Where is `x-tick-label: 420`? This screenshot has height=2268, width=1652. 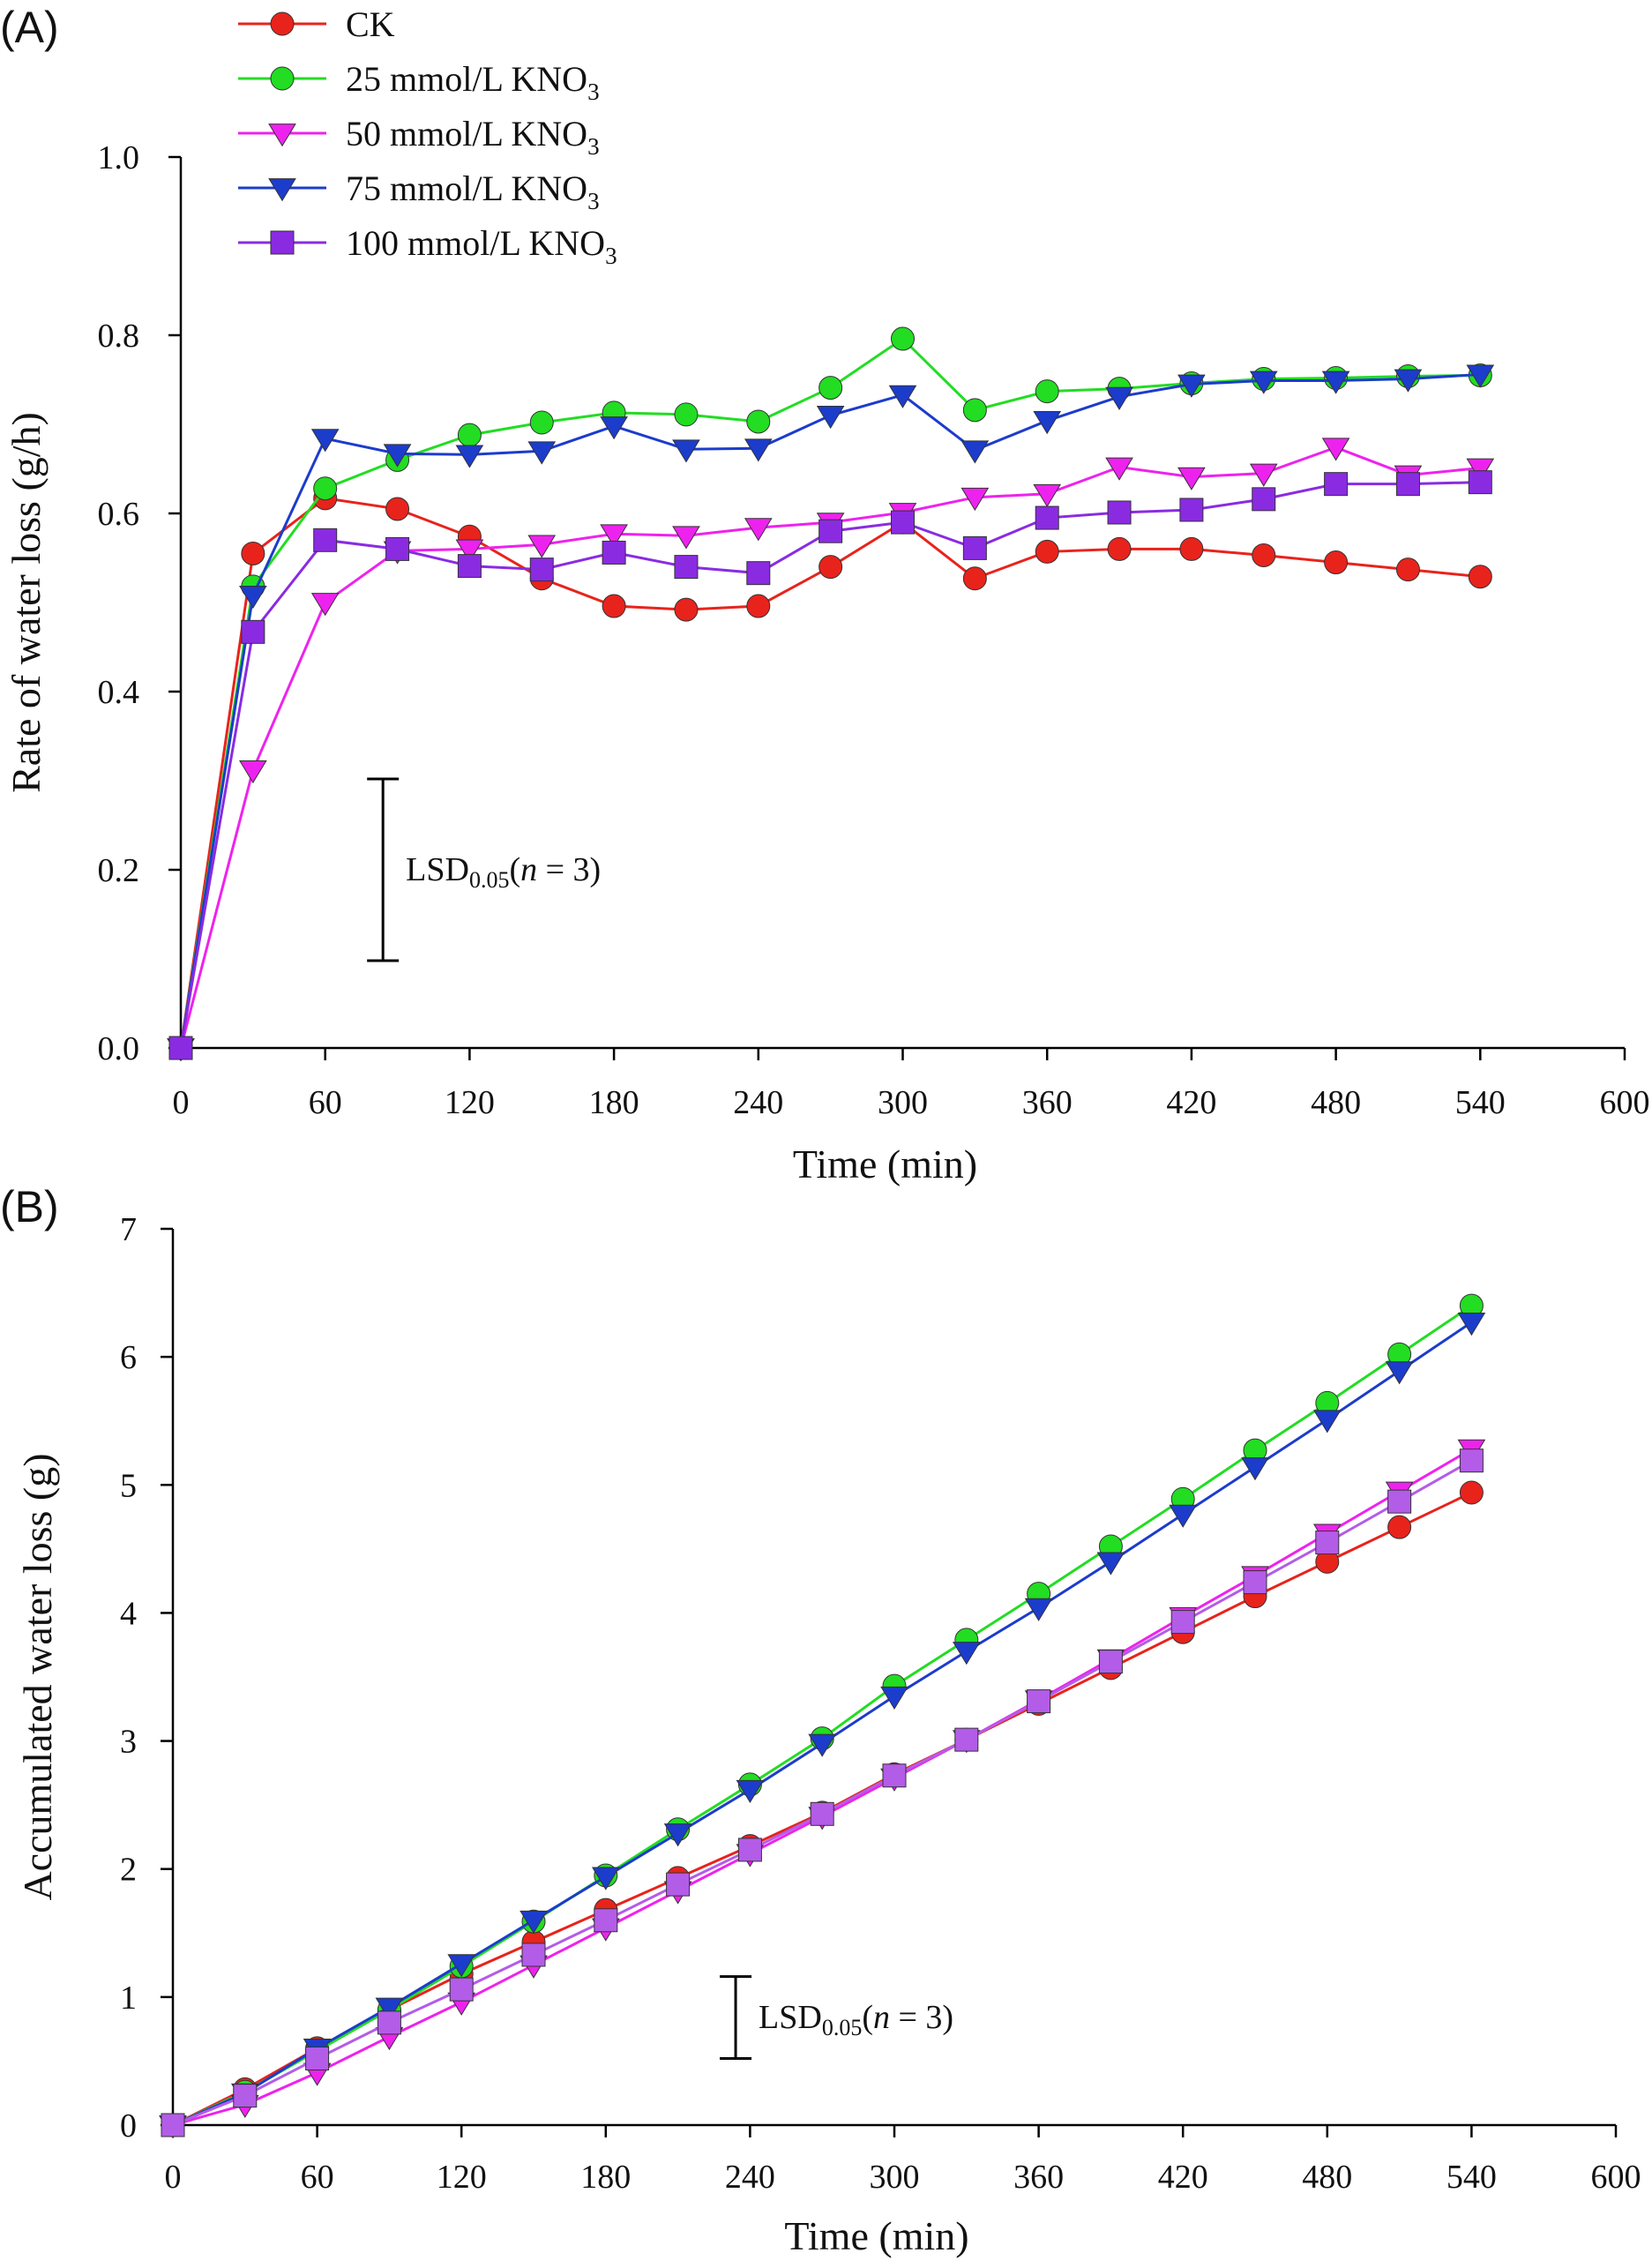 x-tick-label: 420 is located at coordinates (1183, 2177).